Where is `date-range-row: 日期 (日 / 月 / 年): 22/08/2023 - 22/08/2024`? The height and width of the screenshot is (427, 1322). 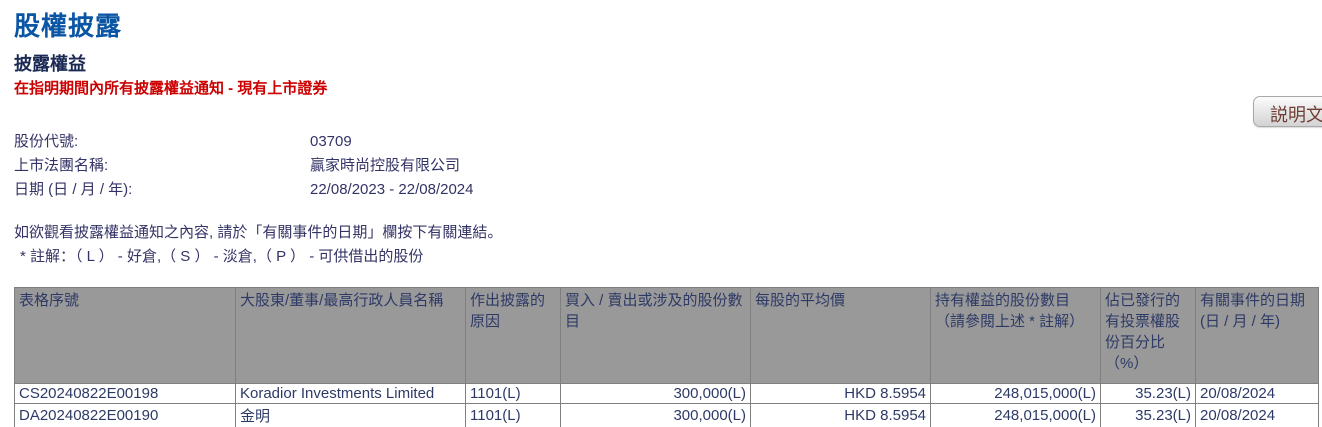
date-range-row: 日期 (日 / 月 / 年): 22/08/2023 - 22/08/2024 is located at coordinates (243, 190).